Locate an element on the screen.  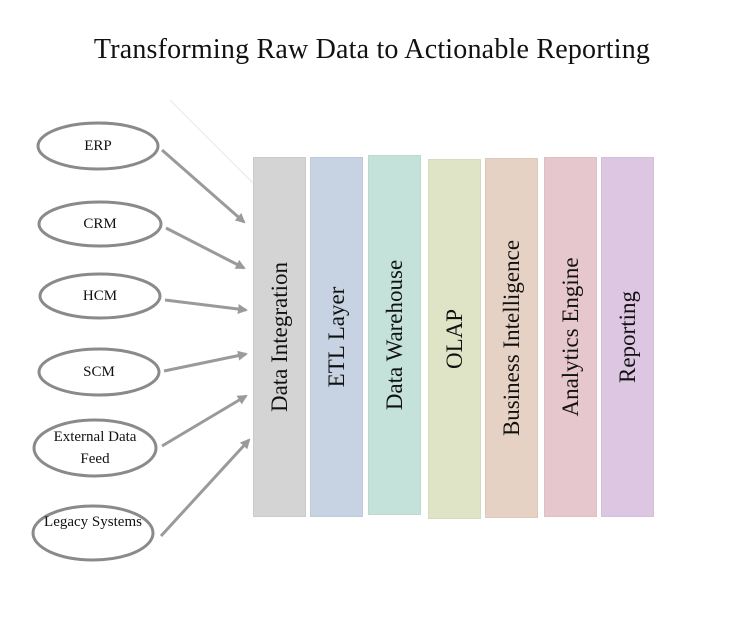
layer-column-business-intelligence: Business Intelligence is located at coordinates (511, 338).